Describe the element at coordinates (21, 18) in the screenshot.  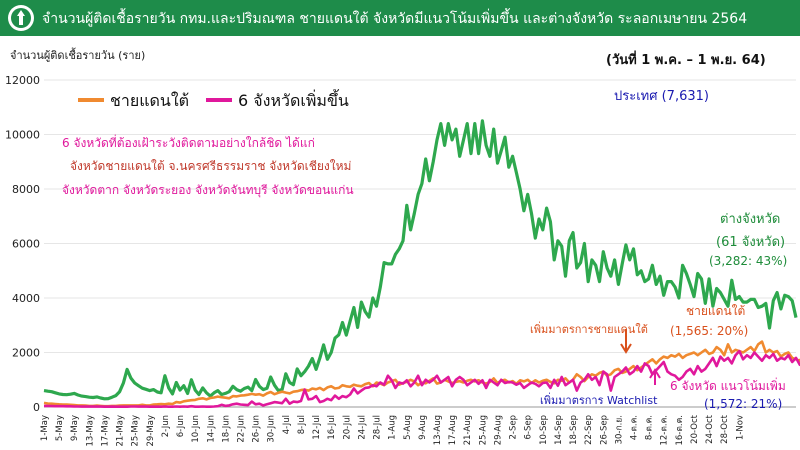
I see `ministry-logo-icon` at that location.